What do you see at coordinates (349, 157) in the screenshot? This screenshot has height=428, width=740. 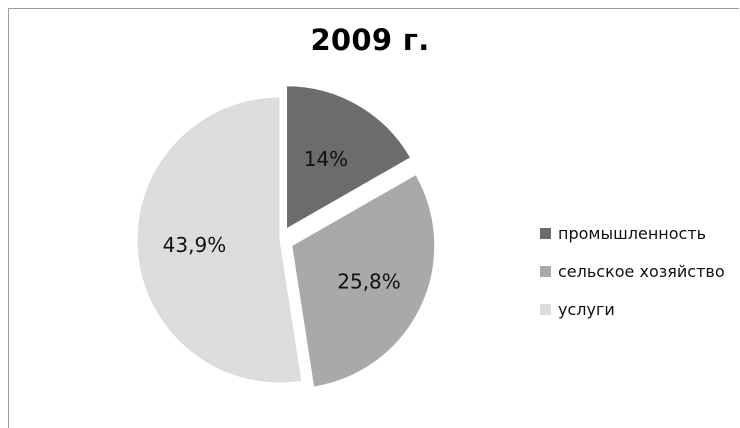 I see `pie-slice-industry` at bounding box center [349, 157].